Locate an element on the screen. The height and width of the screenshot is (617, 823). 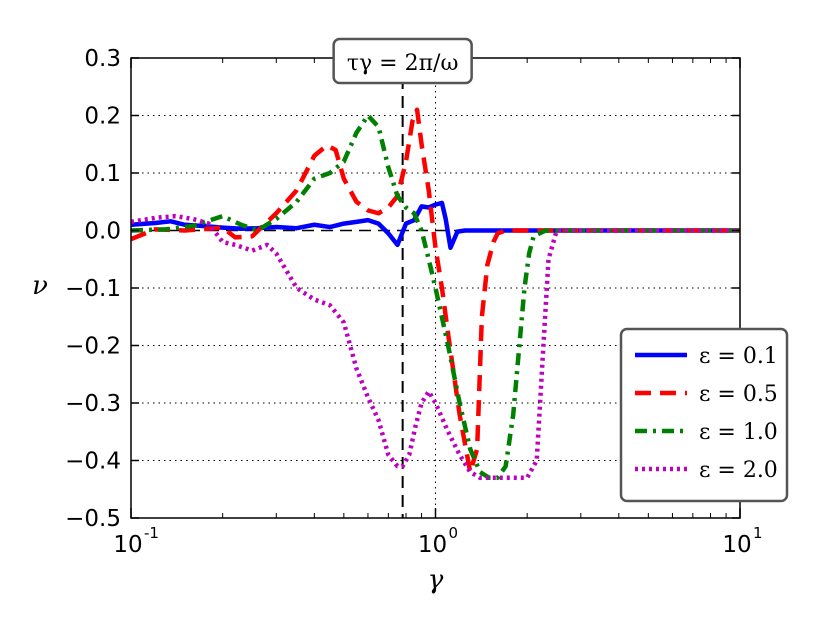
y-tick-label: −0.5 is located at coordinates (93, 519).